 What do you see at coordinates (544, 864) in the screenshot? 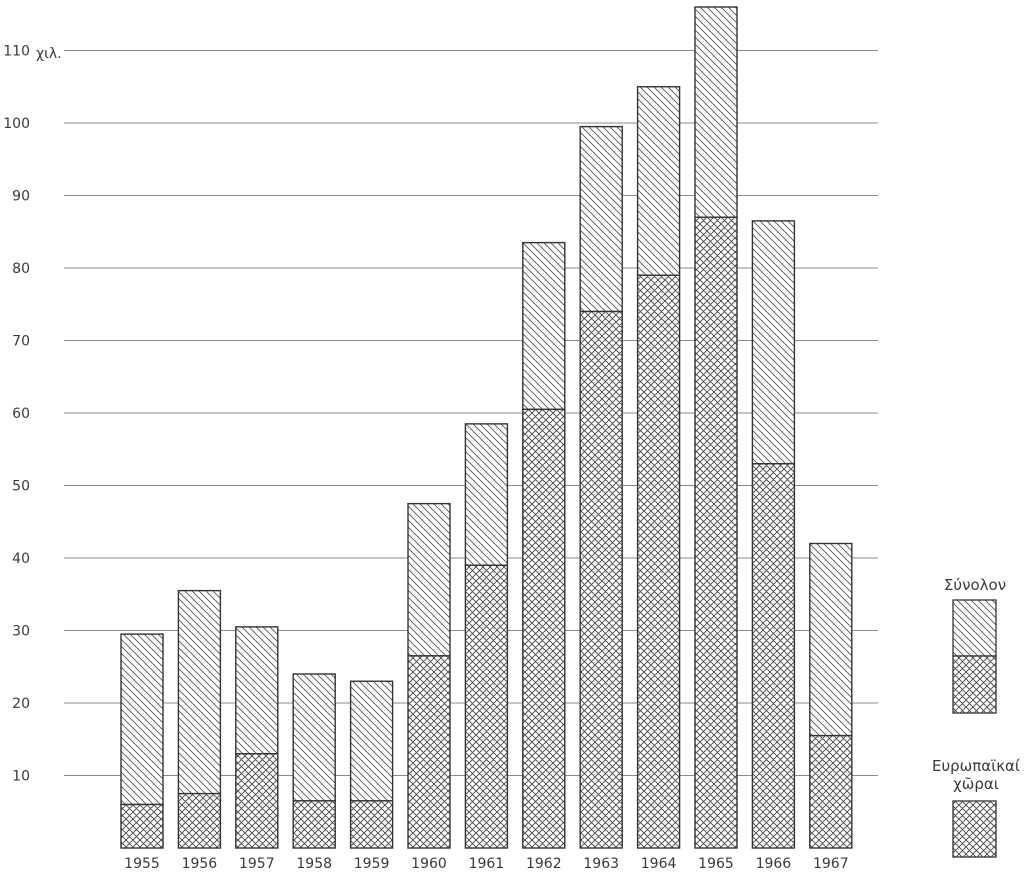
I see `x-tick-label: 1962` at bounding box center [544, 864].